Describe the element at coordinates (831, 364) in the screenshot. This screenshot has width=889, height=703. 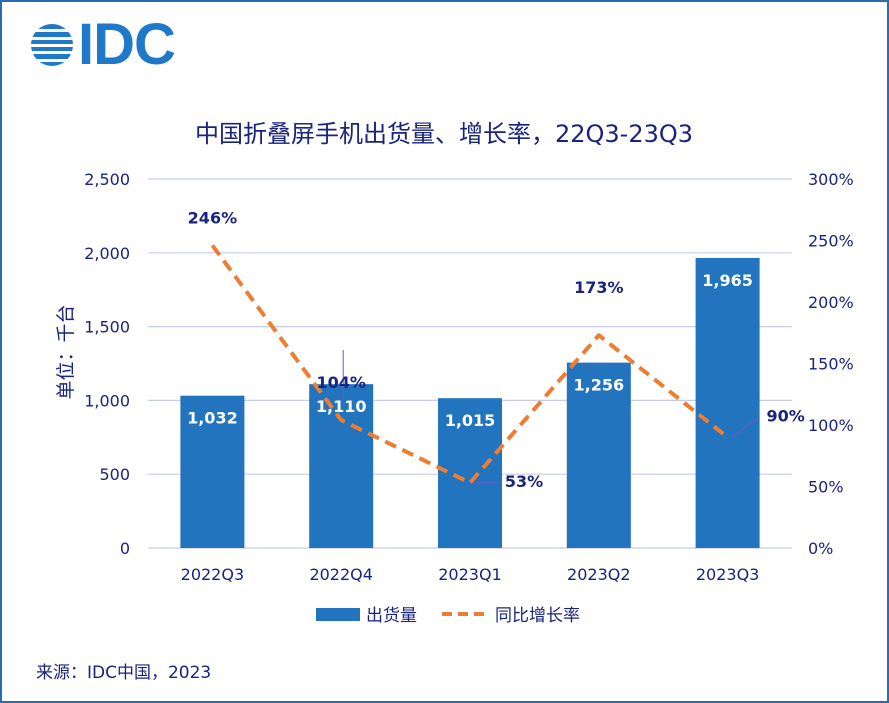
I see `y2-tick-label: 150%` at that location.